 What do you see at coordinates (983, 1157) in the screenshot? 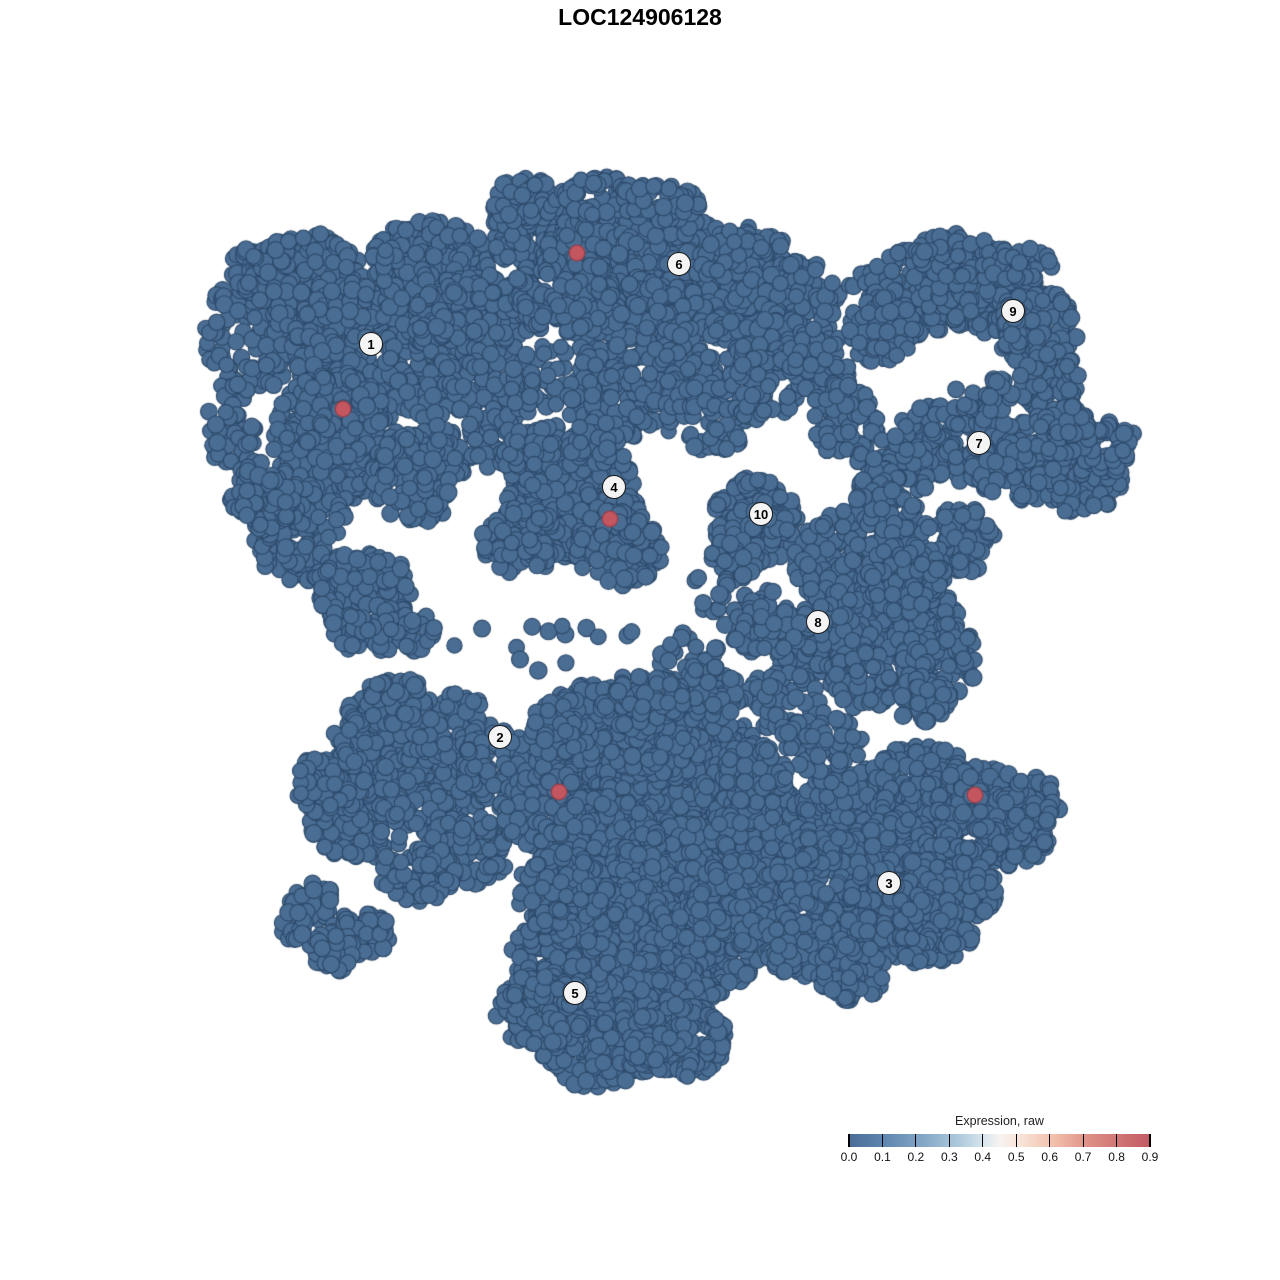
I see `legend-tick-label: 0.4` at bounding box center [983, 1157].